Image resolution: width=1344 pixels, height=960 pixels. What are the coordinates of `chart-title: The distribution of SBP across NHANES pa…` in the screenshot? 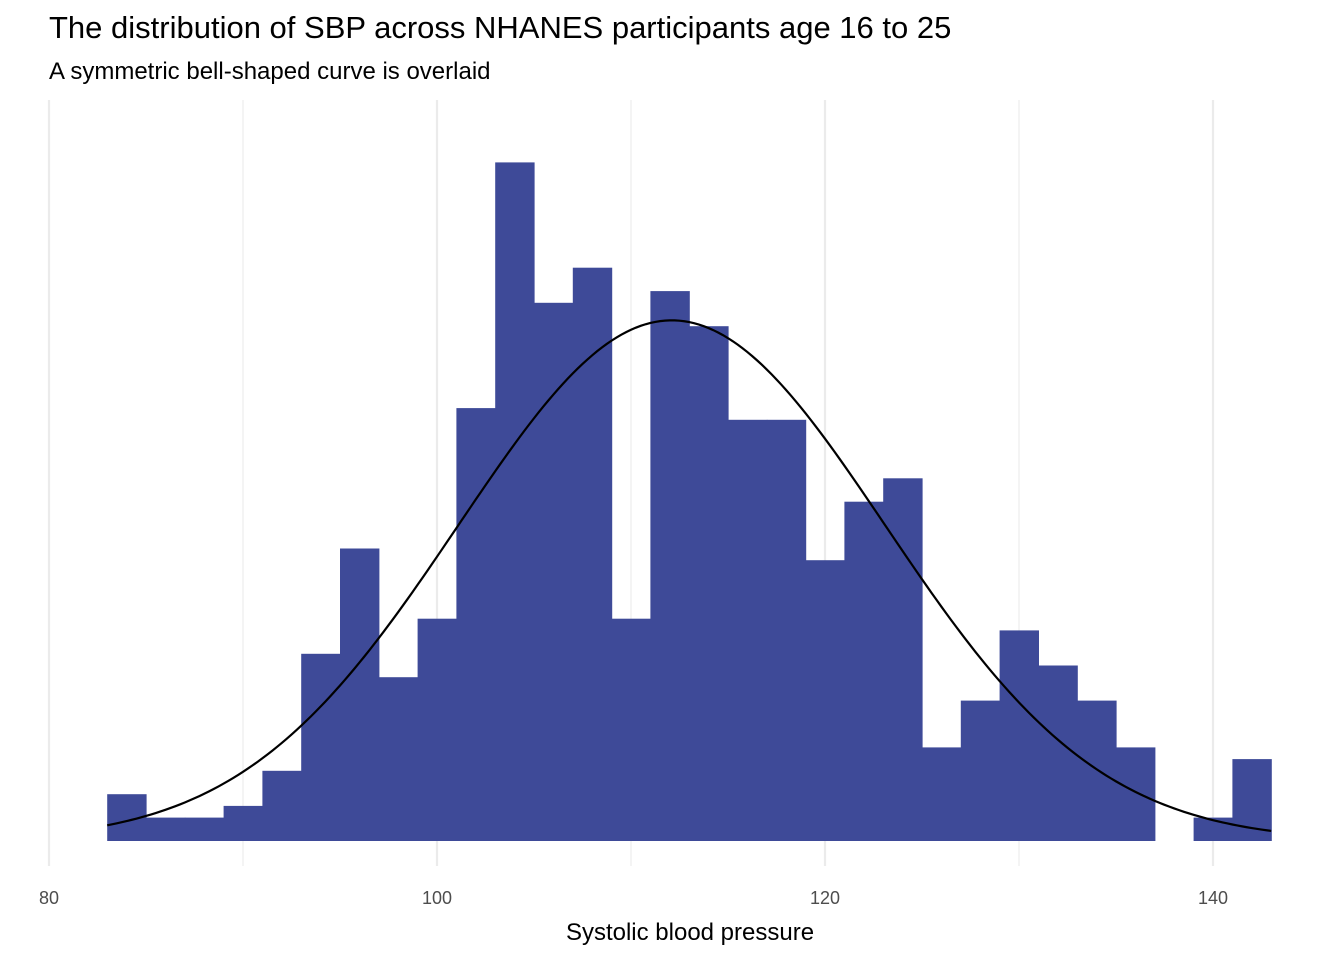 It's located at (500, 27).